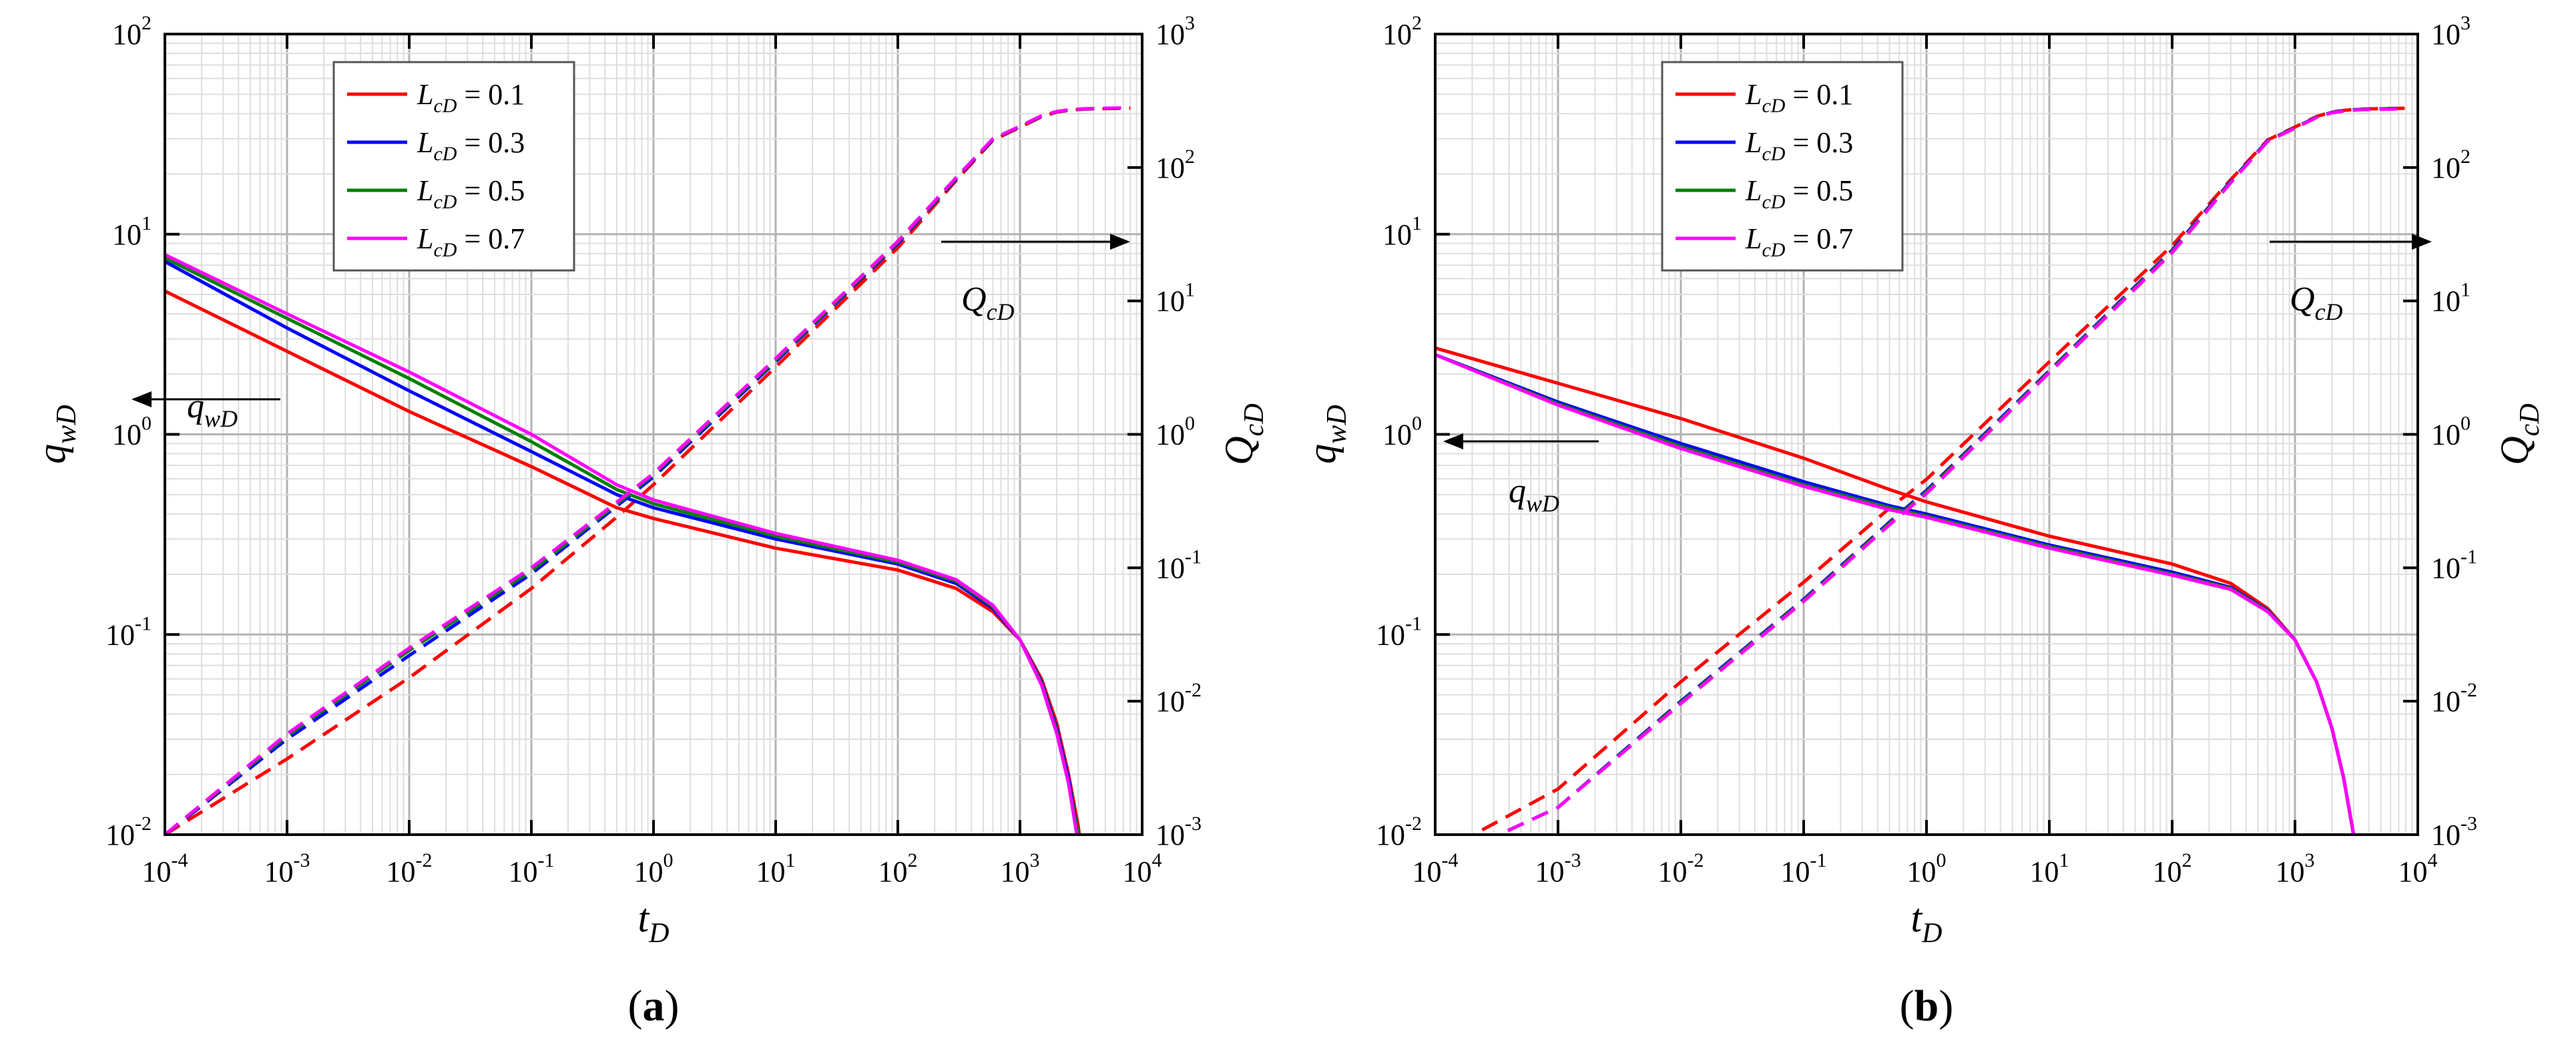 The height and width of the screenshot is (1049, 2576). I want to click on legend-value: = 0.1, so click(1819, 94).